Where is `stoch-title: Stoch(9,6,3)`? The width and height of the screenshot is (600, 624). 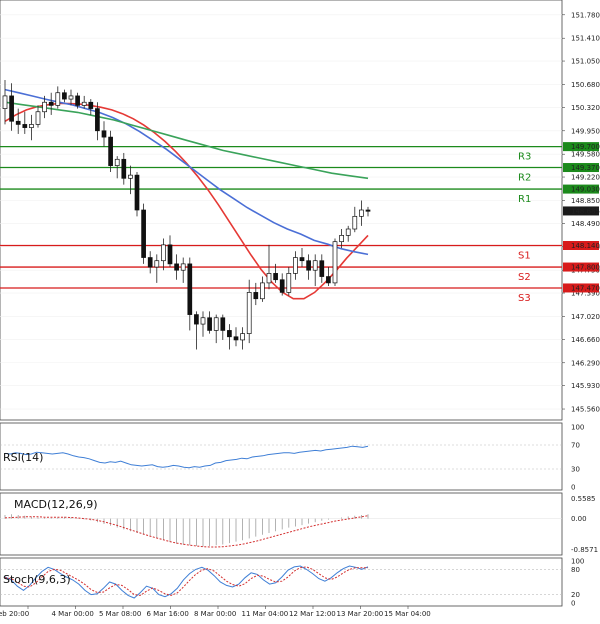
stoch-title: Stoch(9,6,3) is located at coordinates (37, 579).